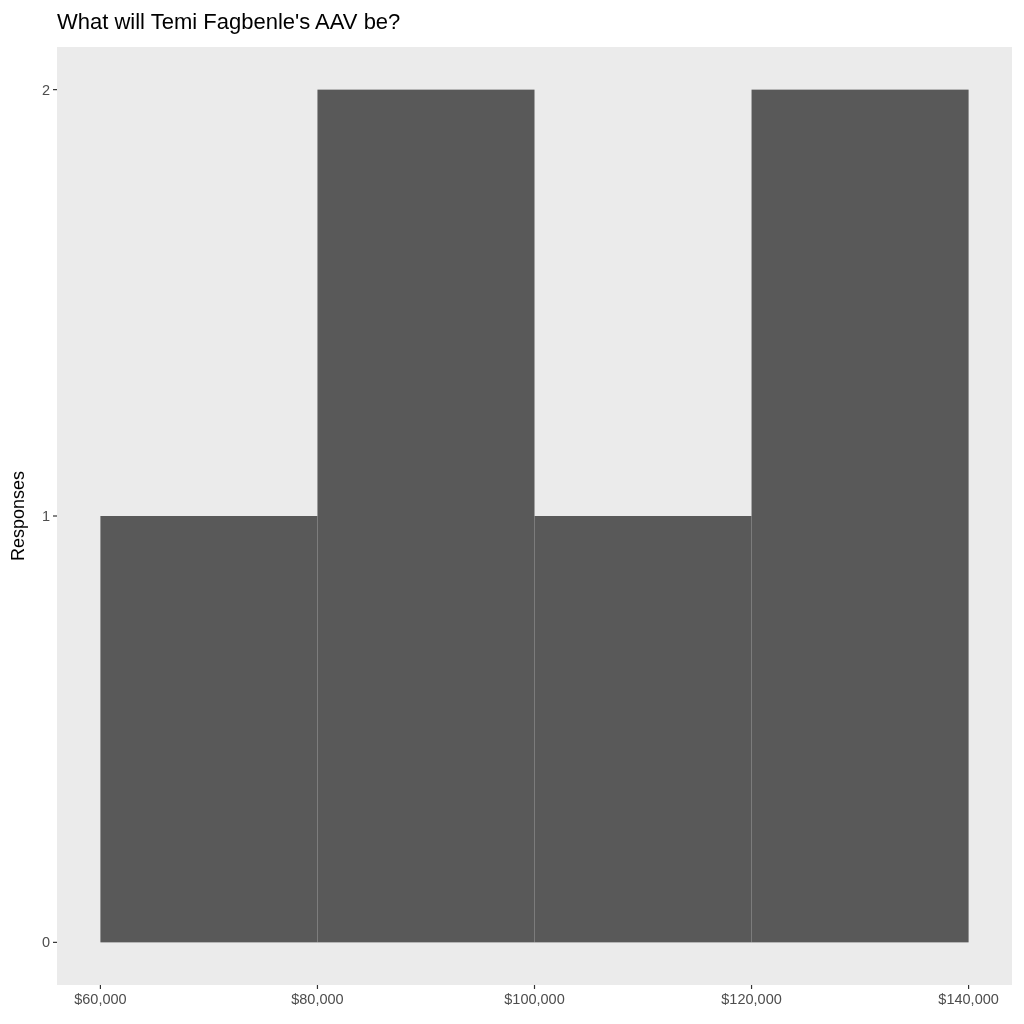 The height and width of the screenshot is (1024, 1024). I want to click on y-tick-label: 2, so click(45, 89).